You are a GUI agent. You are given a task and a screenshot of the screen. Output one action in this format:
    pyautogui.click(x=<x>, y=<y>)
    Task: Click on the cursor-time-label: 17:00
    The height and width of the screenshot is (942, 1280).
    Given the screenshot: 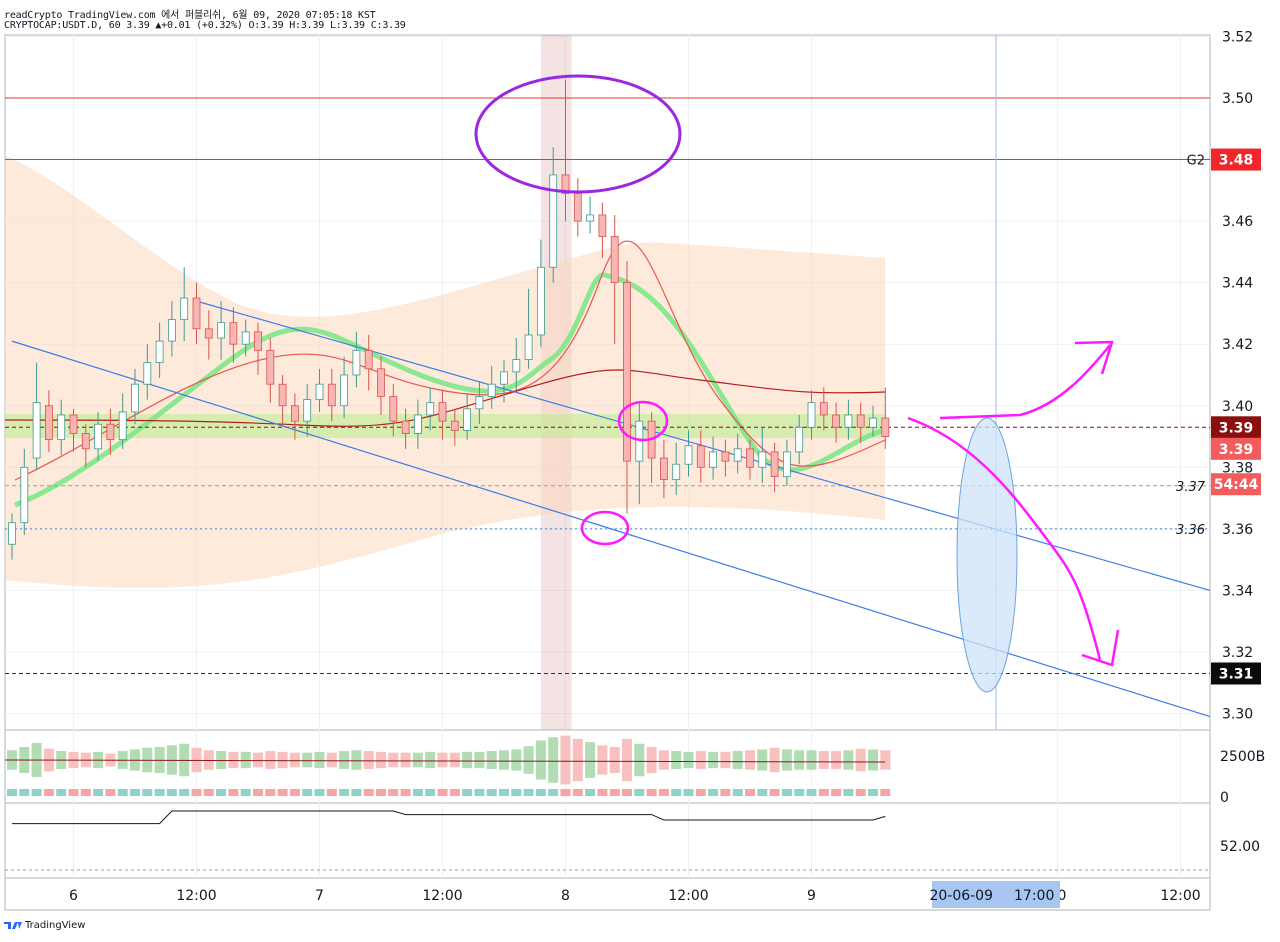 What is the action you would take?
    pyautogui.click(x=1034, y=896)
    